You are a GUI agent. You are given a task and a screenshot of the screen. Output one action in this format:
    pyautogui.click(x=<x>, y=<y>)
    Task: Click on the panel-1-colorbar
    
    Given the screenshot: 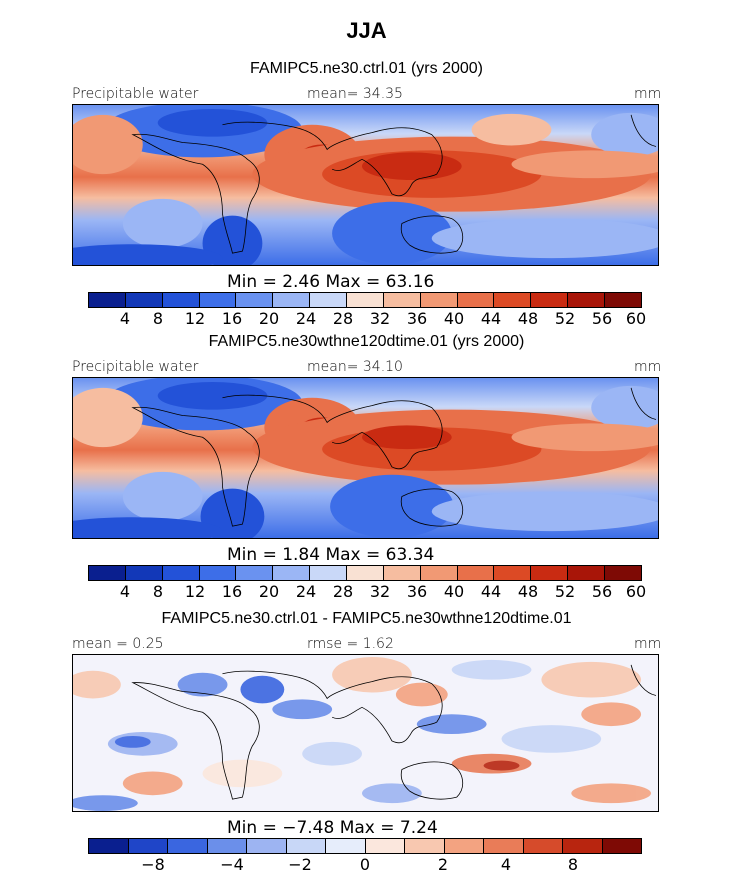 What is the action you would take?
    pyautogui.click(x=365, y=300)
    